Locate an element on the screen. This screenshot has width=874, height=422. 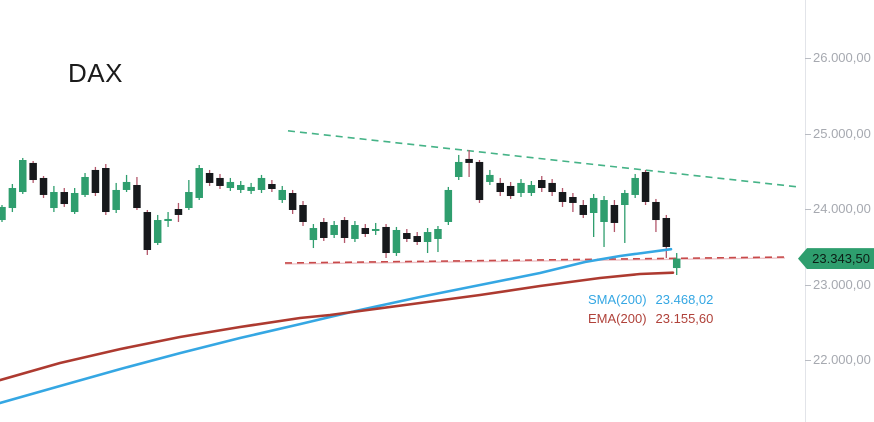
horizontal-support-trendline is located at coordinates (535, 260).